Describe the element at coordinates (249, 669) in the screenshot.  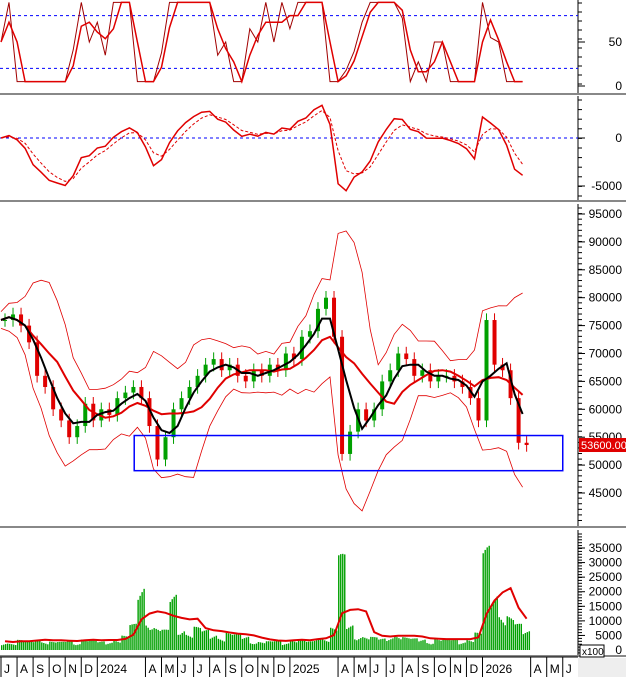
I see `x-tick-label: O` at that location.